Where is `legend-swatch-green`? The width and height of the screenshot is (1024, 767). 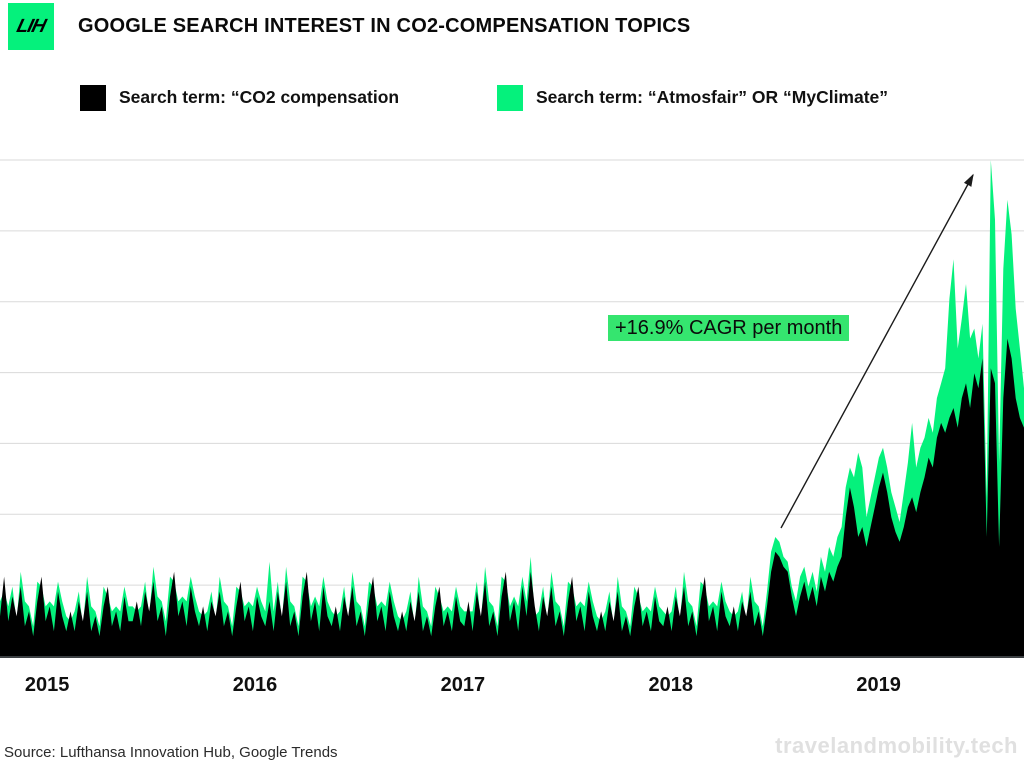 legend-swatch-green is located at coordinates (510, 97).